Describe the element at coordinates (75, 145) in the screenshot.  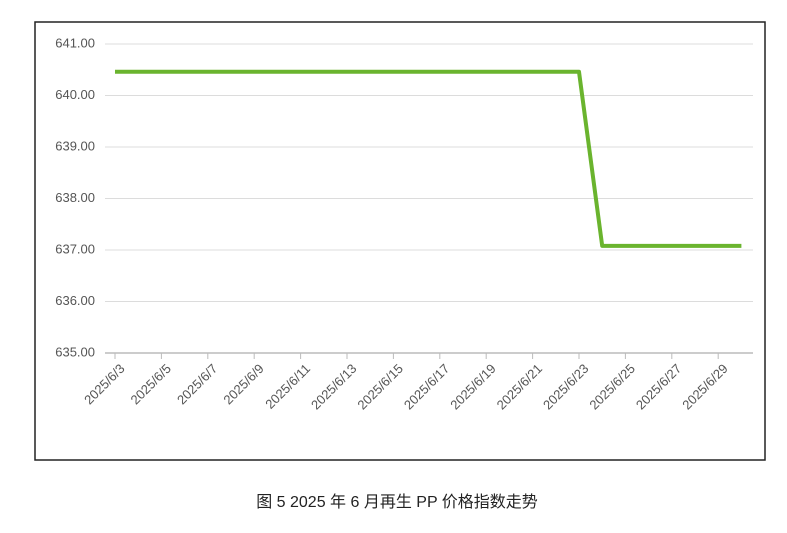
I see `y-tick-label: 639.00` at that location.